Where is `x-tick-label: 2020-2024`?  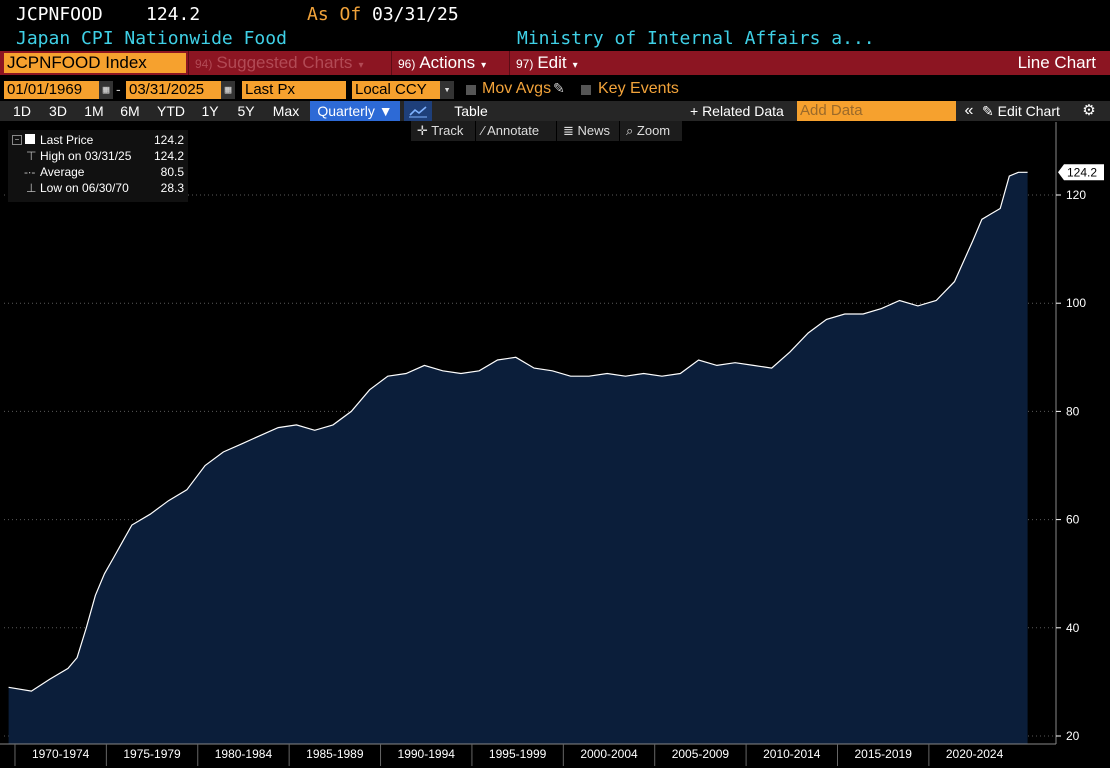 x-tick-label: 2020-2024 is located at coordinates (975, 754).